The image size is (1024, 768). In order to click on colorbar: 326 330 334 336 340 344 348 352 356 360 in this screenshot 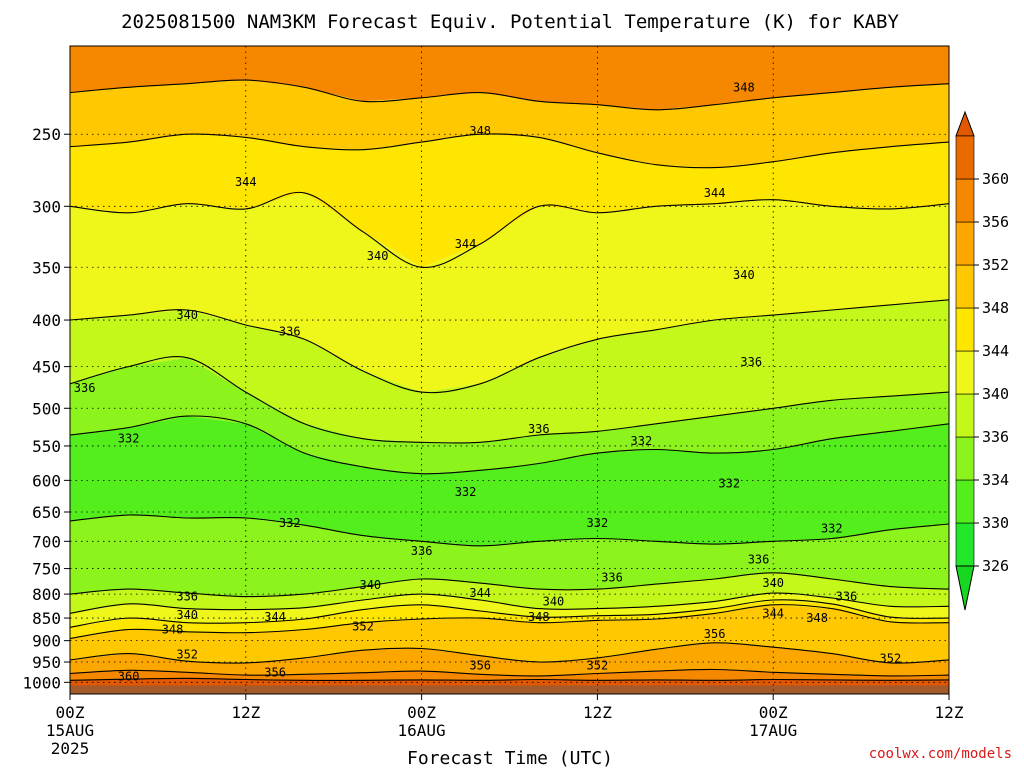, I will do `click(982, 360)`.